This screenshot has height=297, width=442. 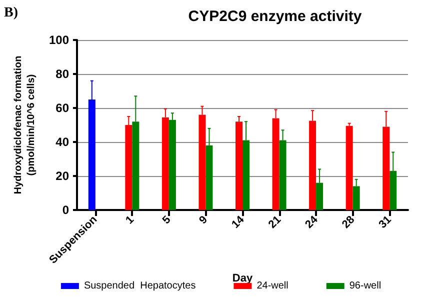 What do you see at coordinates (385, 222) in the screenshot?
I see `x-tick-label: 31` at bounding box center [385, 222].